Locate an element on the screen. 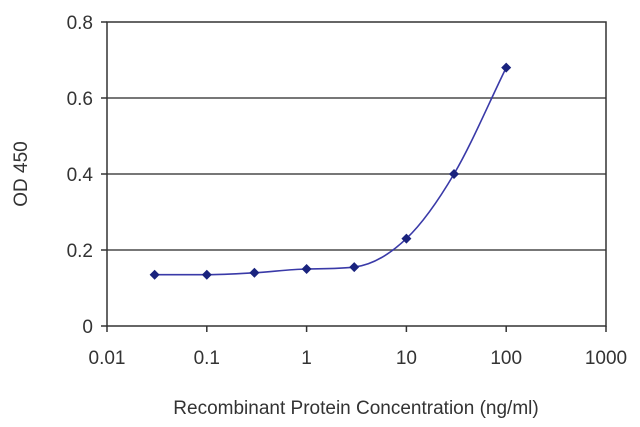 This screenshot has height=427, width=640. x-tick-label: 0.1 is located at coordinates (207, 358).